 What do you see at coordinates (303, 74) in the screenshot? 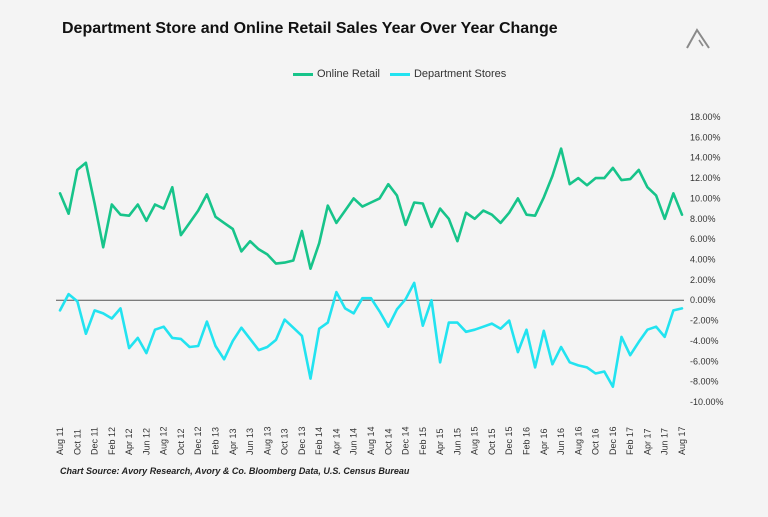
I see `legend-swatch-online-retail` at bounding box center [303, 74].